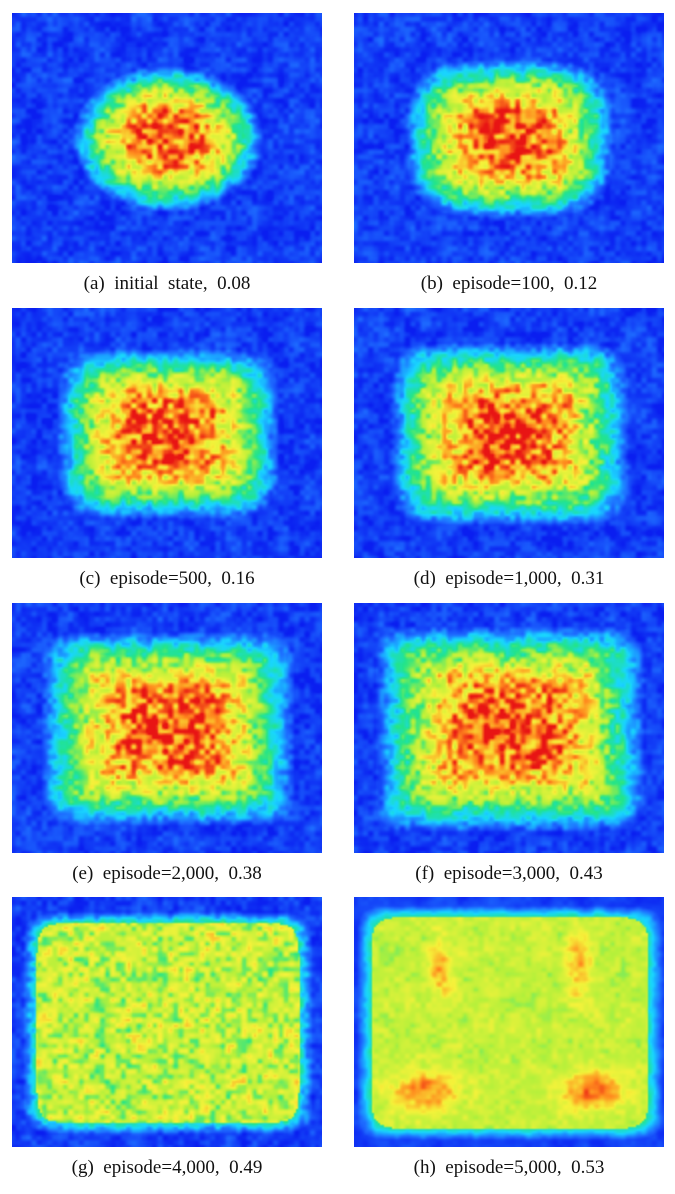 The image size is (675, 1194). I want to click on heatmap-canvas-h, so click(509, 1022).